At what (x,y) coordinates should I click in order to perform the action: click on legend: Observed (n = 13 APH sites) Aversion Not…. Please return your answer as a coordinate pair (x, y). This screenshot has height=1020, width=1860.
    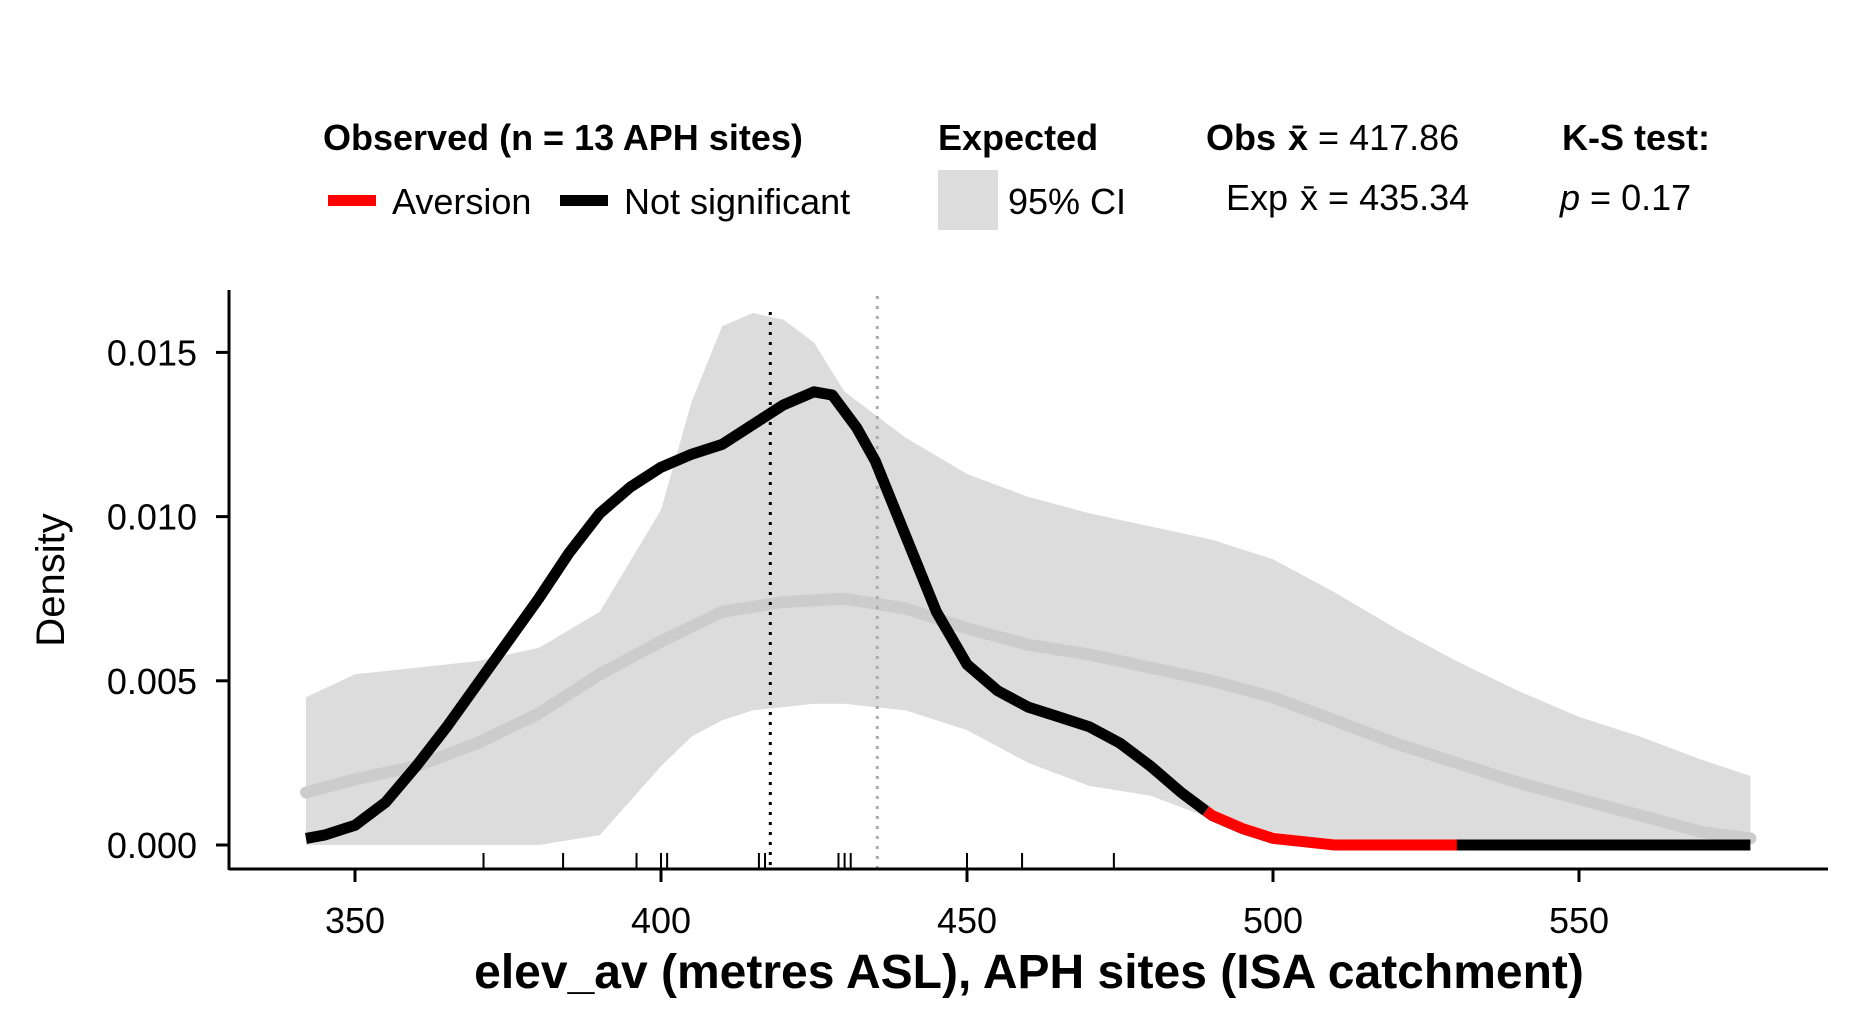
    Looking at the image, I should click on (1016, 173).